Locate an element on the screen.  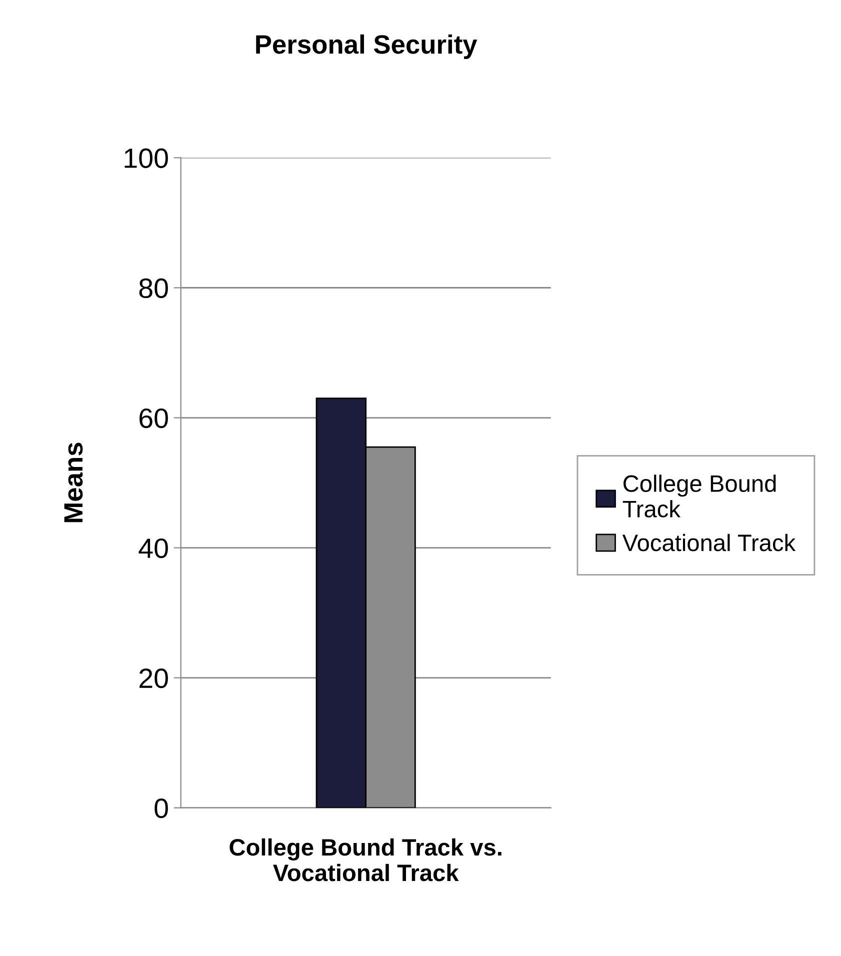
y-tick-label: 80 is located at coordinates (153, 288).